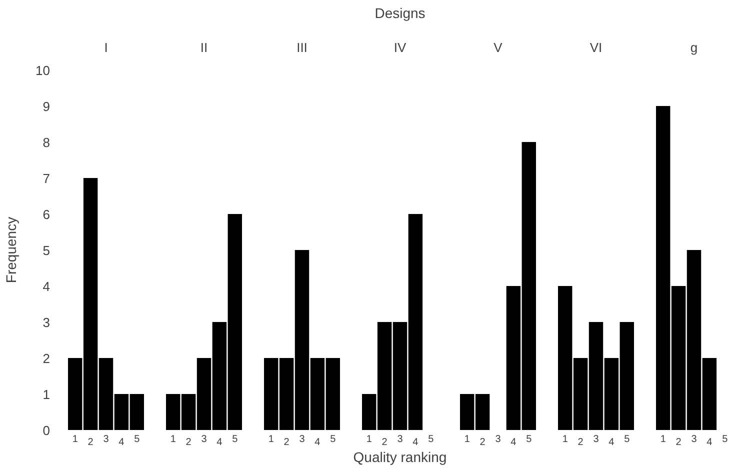  Describe the element at coordinates (46, 286) in the screenshot. I see `y-tick-label: 4` at that location.